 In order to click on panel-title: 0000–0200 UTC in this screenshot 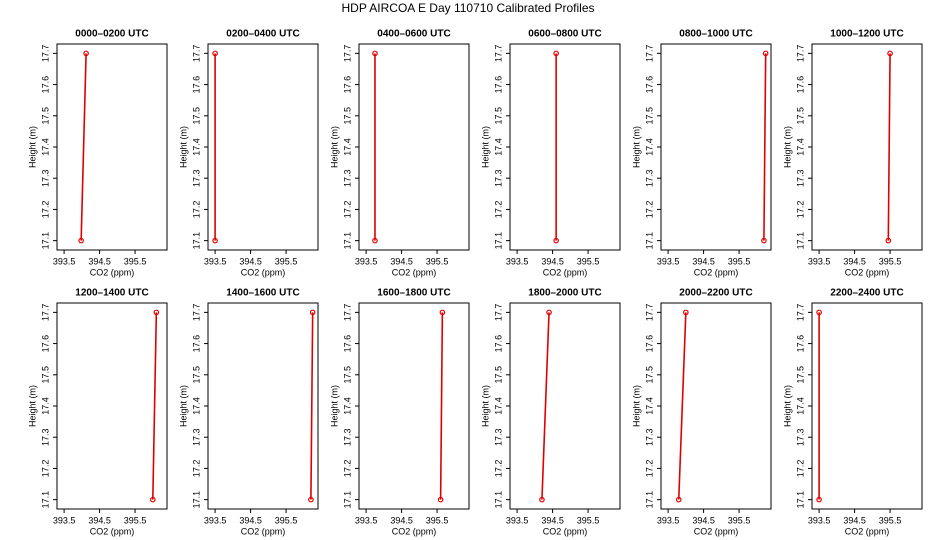, I will do `click(111, 34)`.